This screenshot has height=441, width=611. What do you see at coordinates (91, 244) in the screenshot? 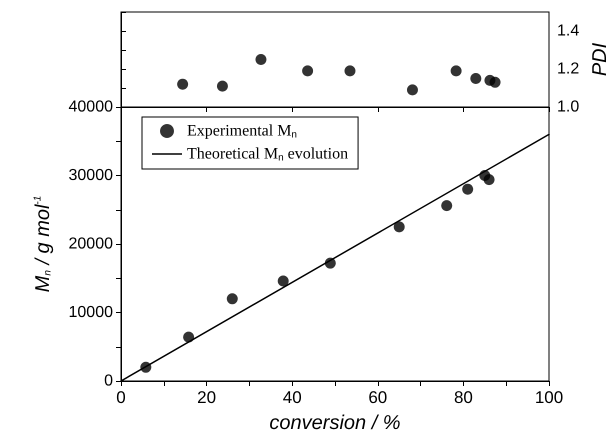
I see `y-tick-label: 20000` at bounding box center [91, 244].